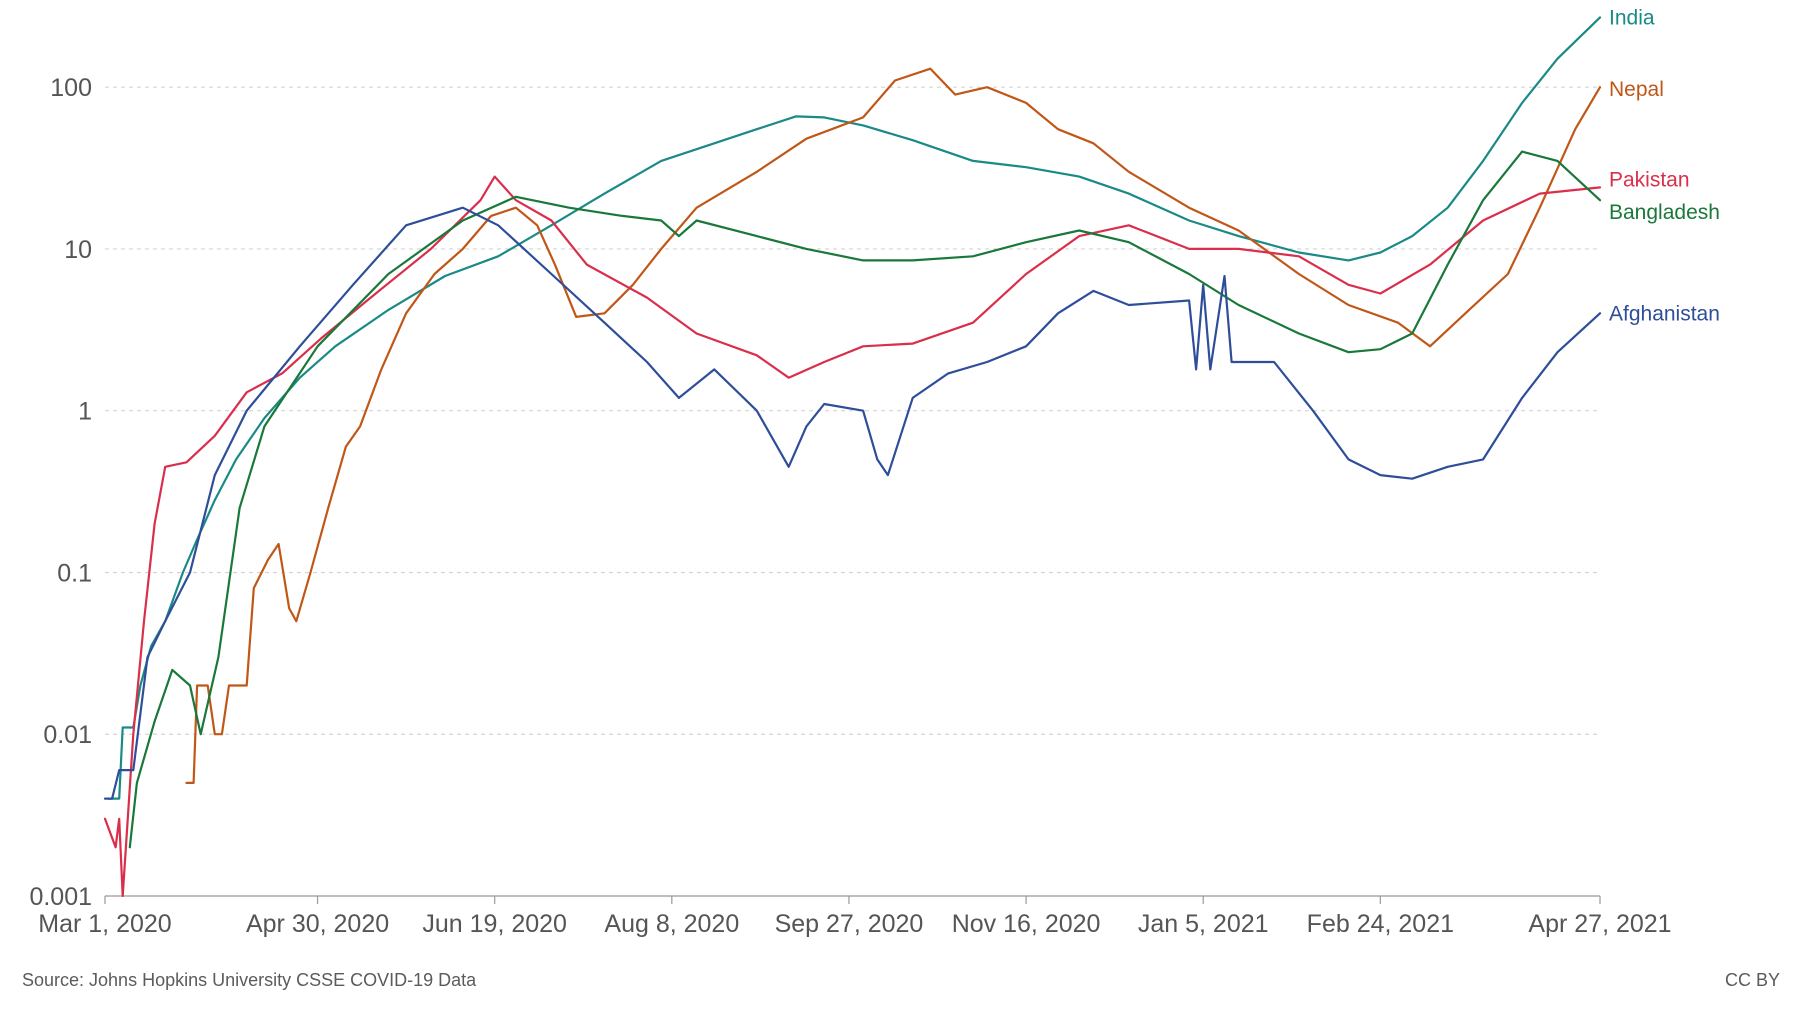  What do you see at coordinates (67, 735) in the screenshot?
I see `y-tick-label: 0.01` at bounding box center [67, 735].